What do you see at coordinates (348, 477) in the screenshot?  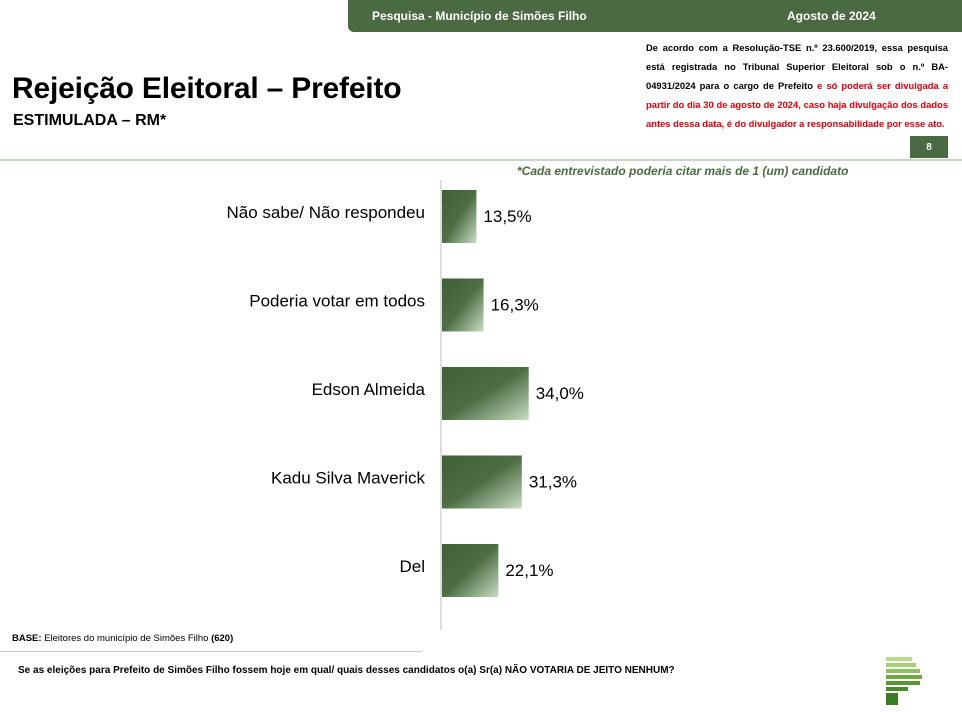 I see `category-label: Kadu Silva Maverick` at bounding box center [348, 477].